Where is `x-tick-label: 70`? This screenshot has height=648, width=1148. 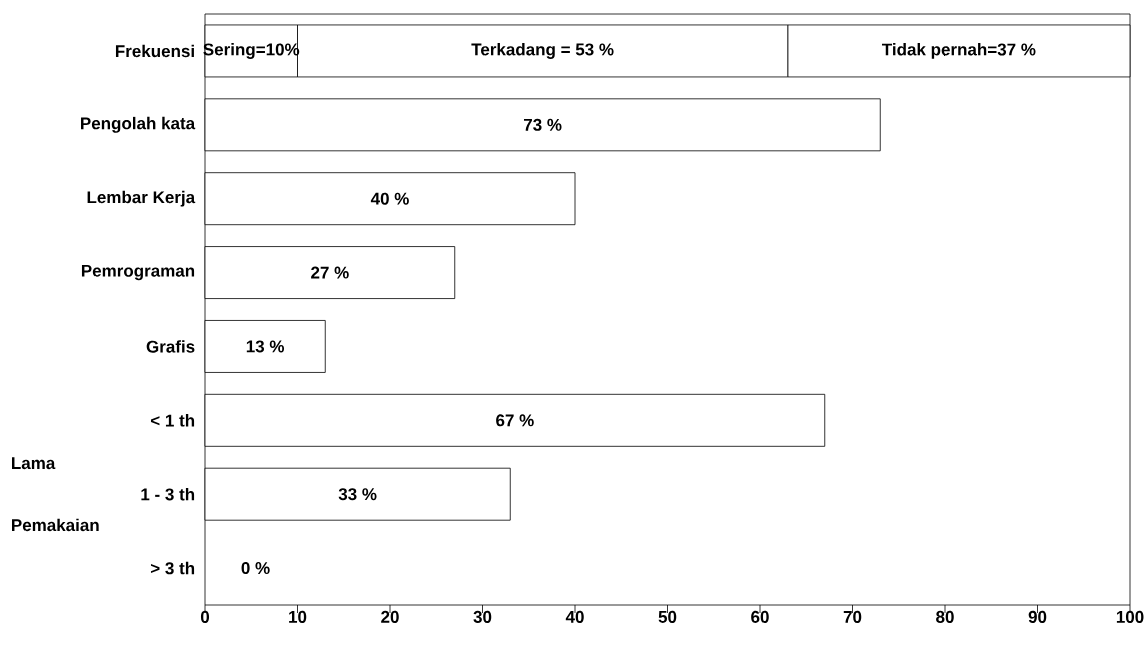 x-tick-label: 70 is located at coordinates (852, 616).